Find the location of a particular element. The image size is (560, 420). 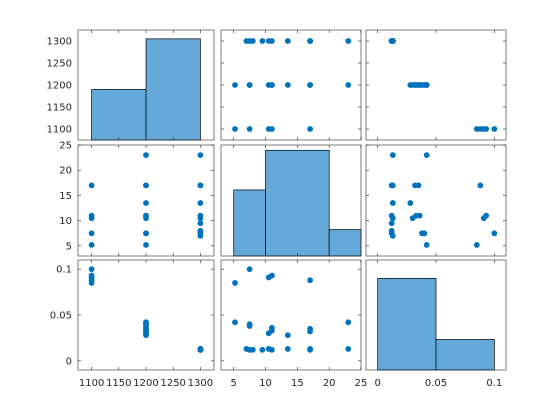

panel-3-2-background is located at coordinates (291, 315).